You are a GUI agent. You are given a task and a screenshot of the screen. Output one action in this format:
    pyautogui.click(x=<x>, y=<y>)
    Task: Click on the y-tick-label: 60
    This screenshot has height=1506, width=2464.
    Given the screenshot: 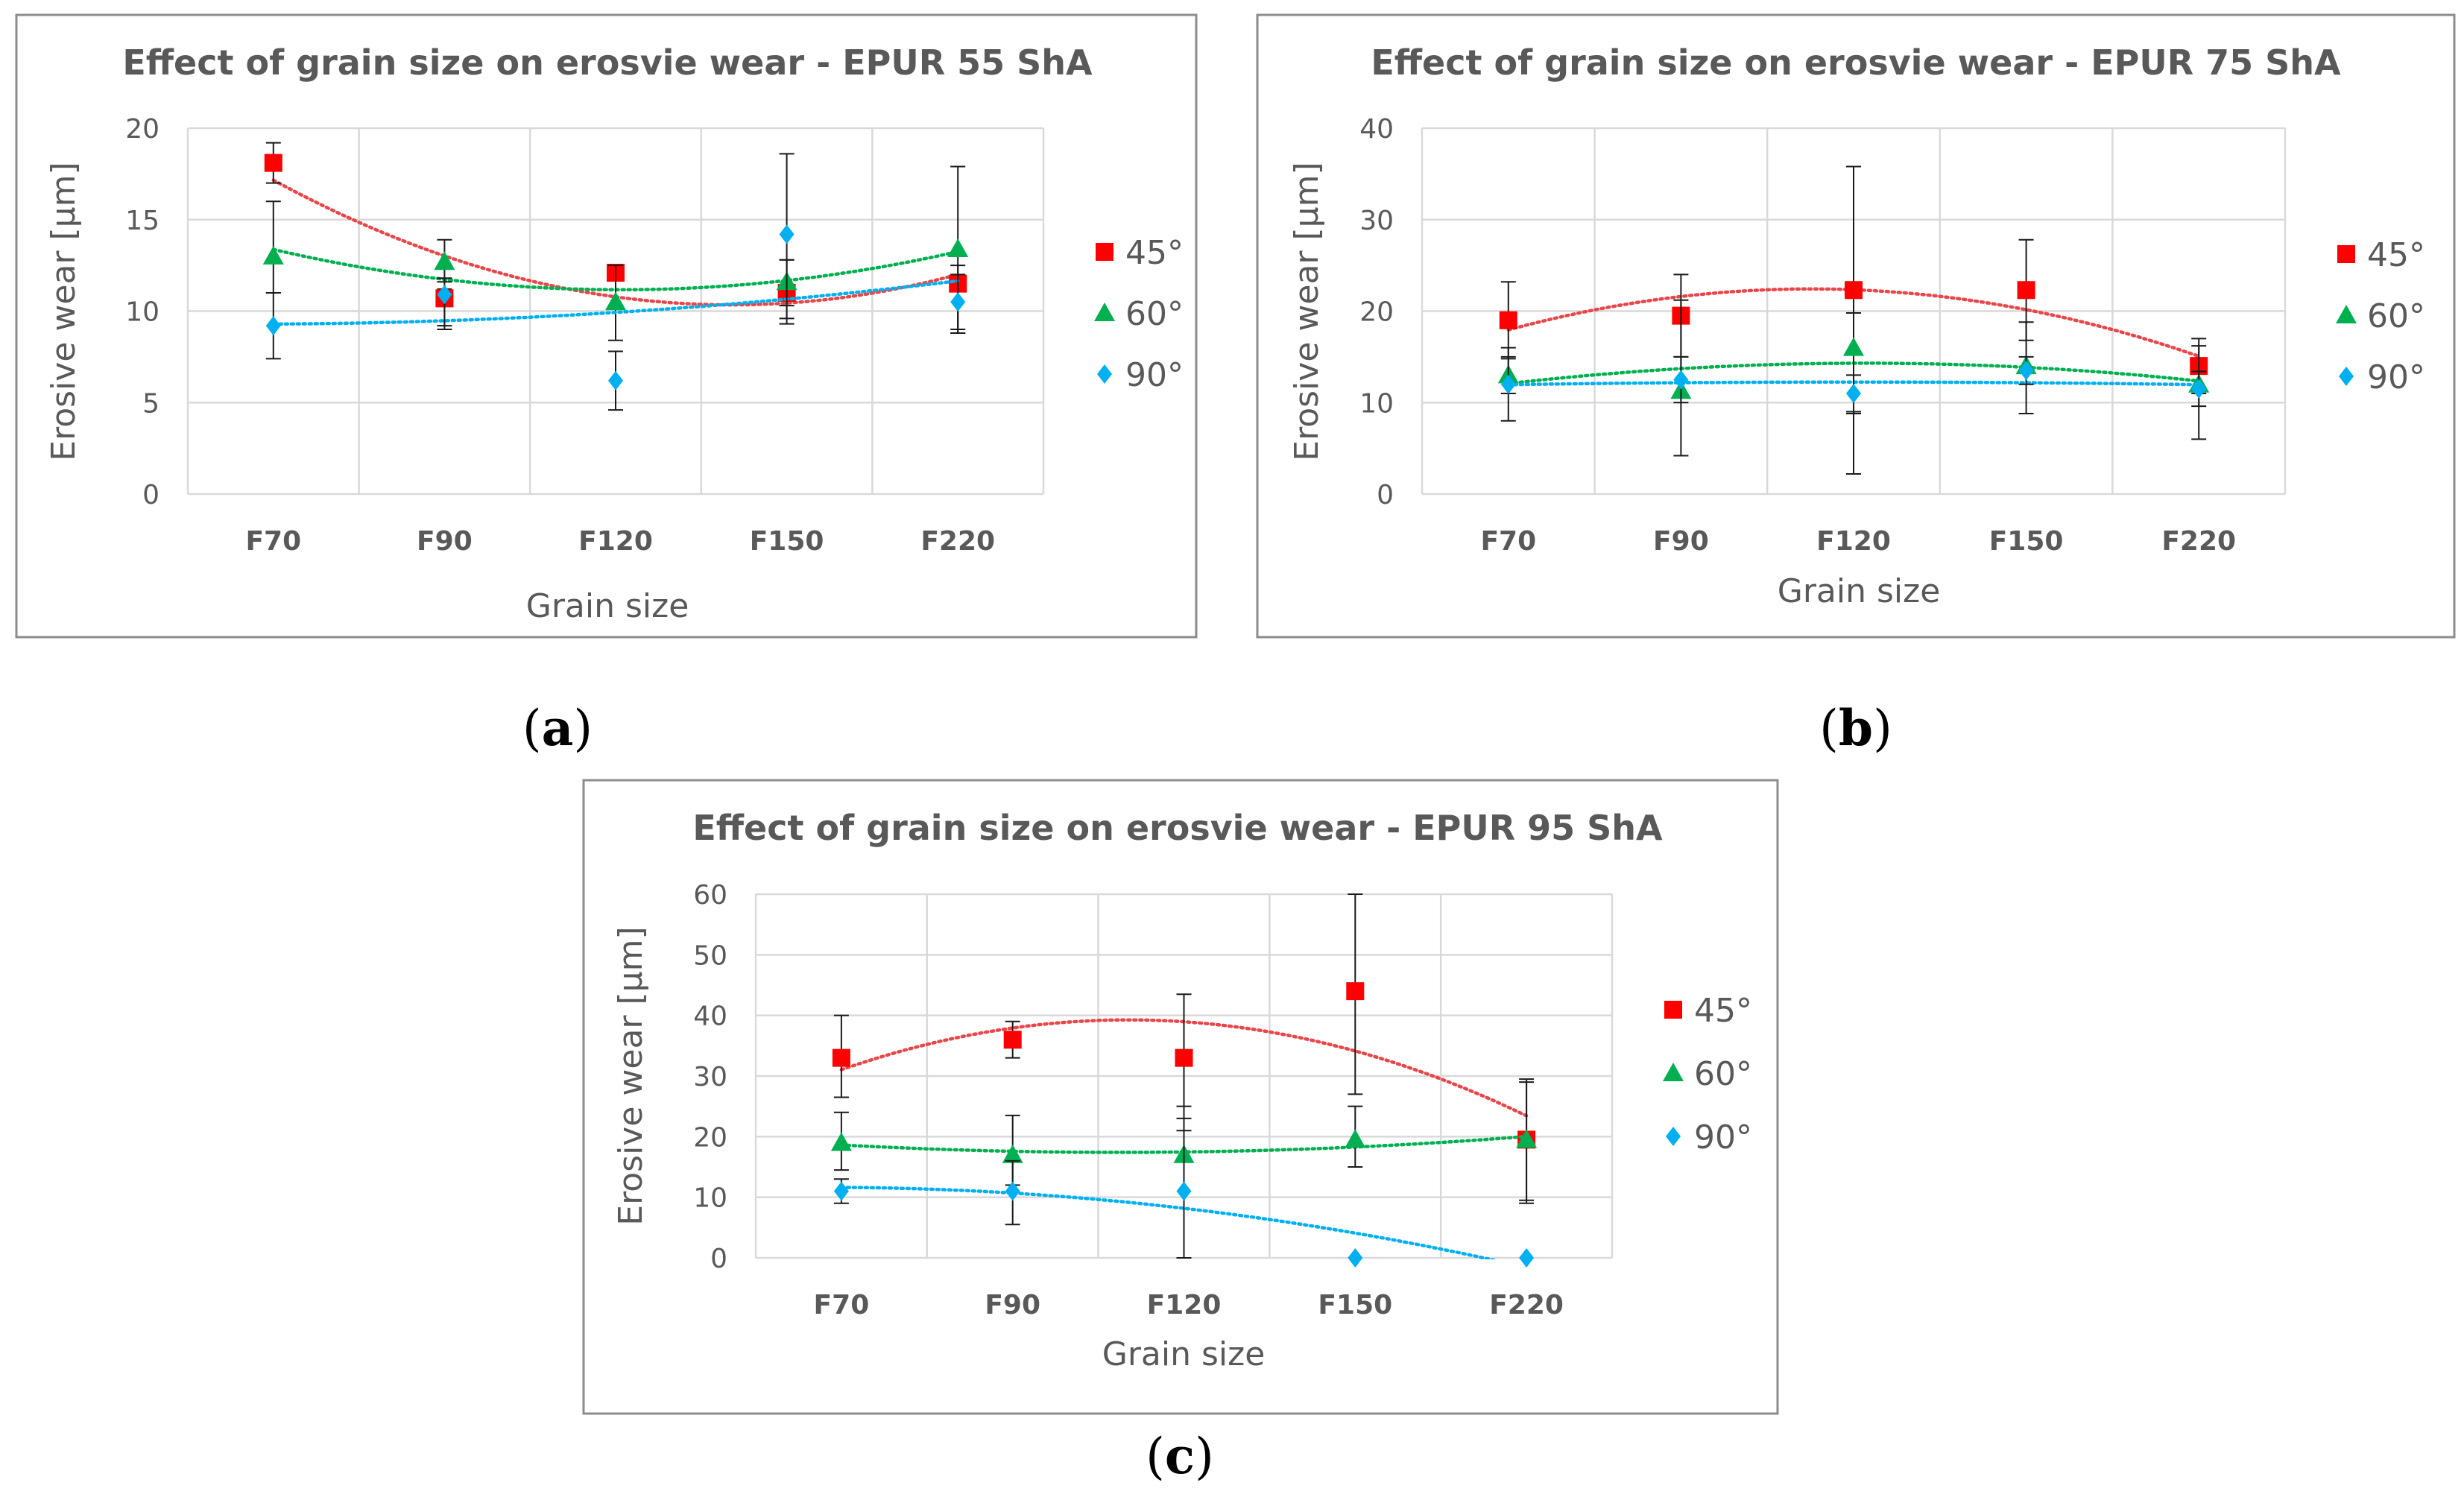 What is the action you would take?
    pyautogui.click(x=710, y=896)
    